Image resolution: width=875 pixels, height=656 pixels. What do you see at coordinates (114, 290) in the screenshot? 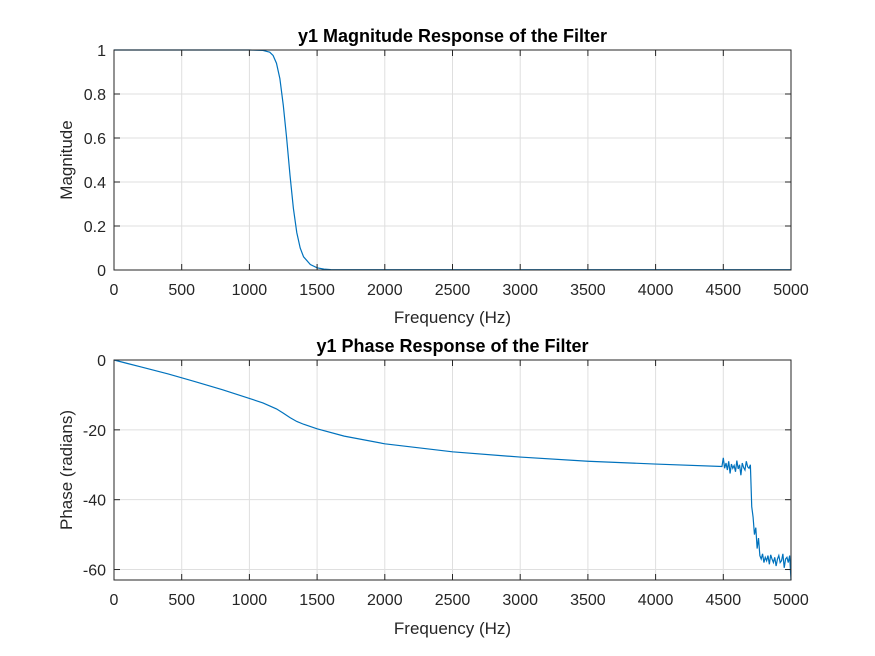
I see `magnitude-x-tick-label: 0` at bounding box center [114, 290].